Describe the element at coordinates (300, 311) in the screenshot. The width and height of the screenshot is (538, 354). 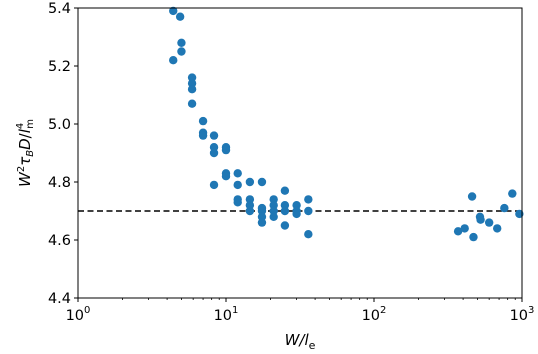
I see `x-axis-ticks: 10⁰ 10¹ 10² 10³` at that location.